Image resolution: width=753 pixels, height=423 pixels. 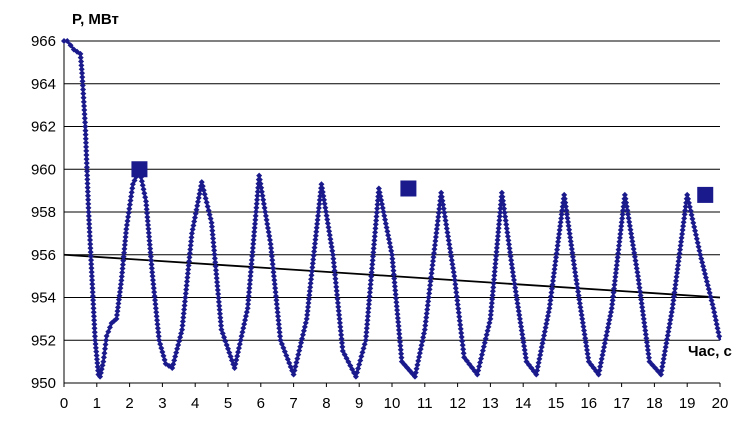 I want to click on x-tick-label: 19, so click(x=687, y=403).